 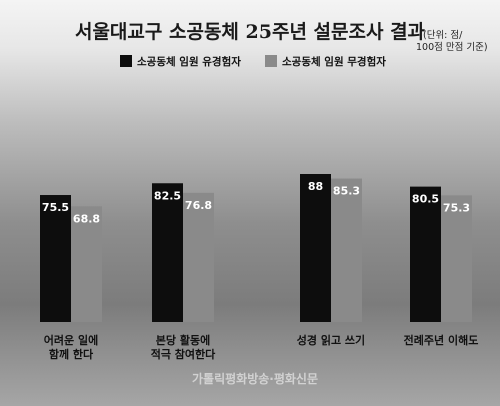 I want to click on credit-text: 가톨릭평화방송·평화신문, so click(x=255, y=378).